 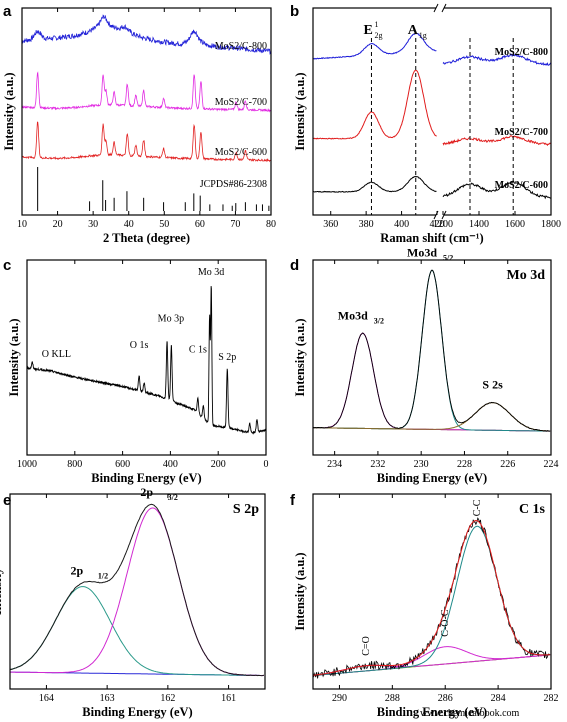 I want to click on legend-entry: MoS2/C-800, so click(x=241, y=46).